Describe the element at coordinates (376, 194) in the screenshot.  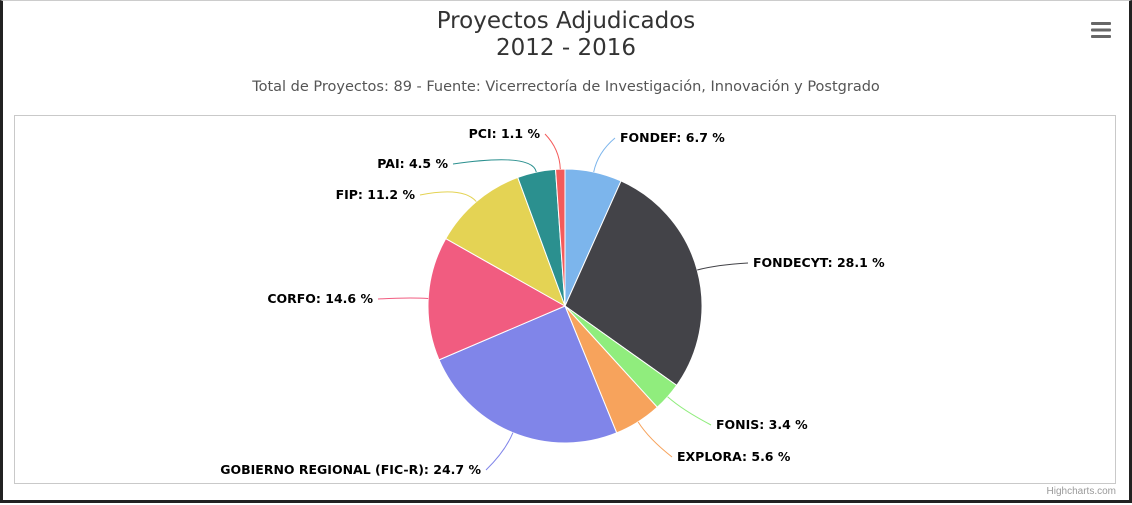
I see `data-label-fip: FIP: 11.2 %` at that location.